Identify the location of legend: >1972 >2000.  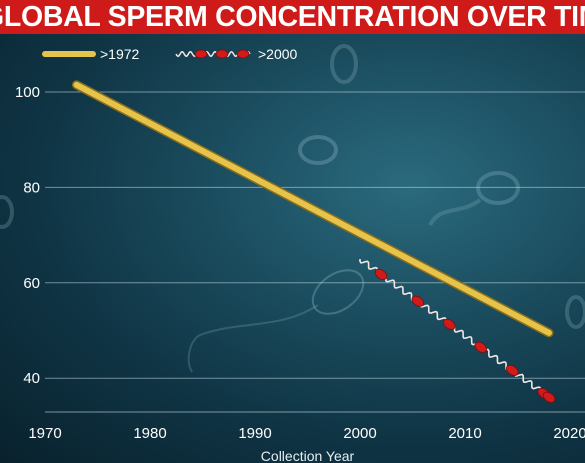
(170, 54).